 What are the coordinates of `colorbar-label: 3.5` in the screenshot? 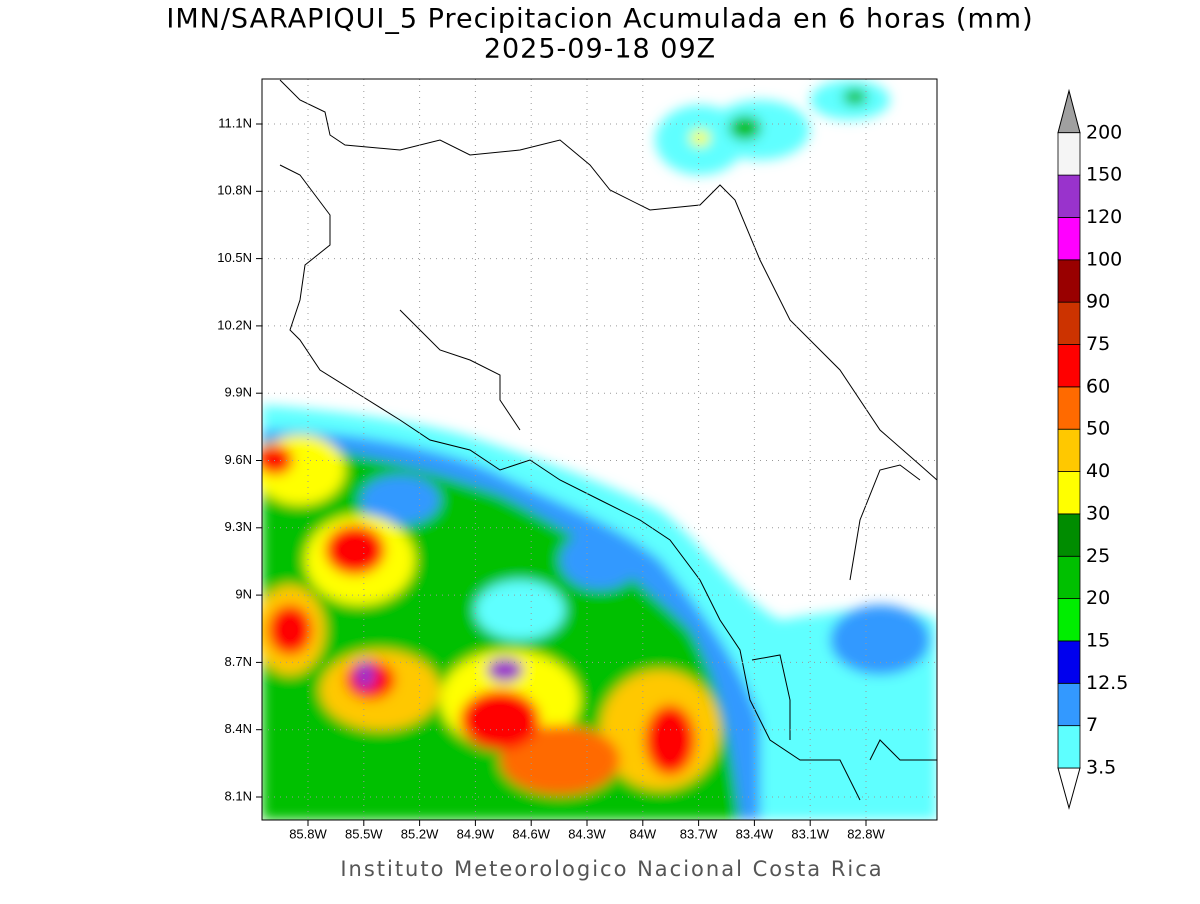 It's located at (1101, 768).